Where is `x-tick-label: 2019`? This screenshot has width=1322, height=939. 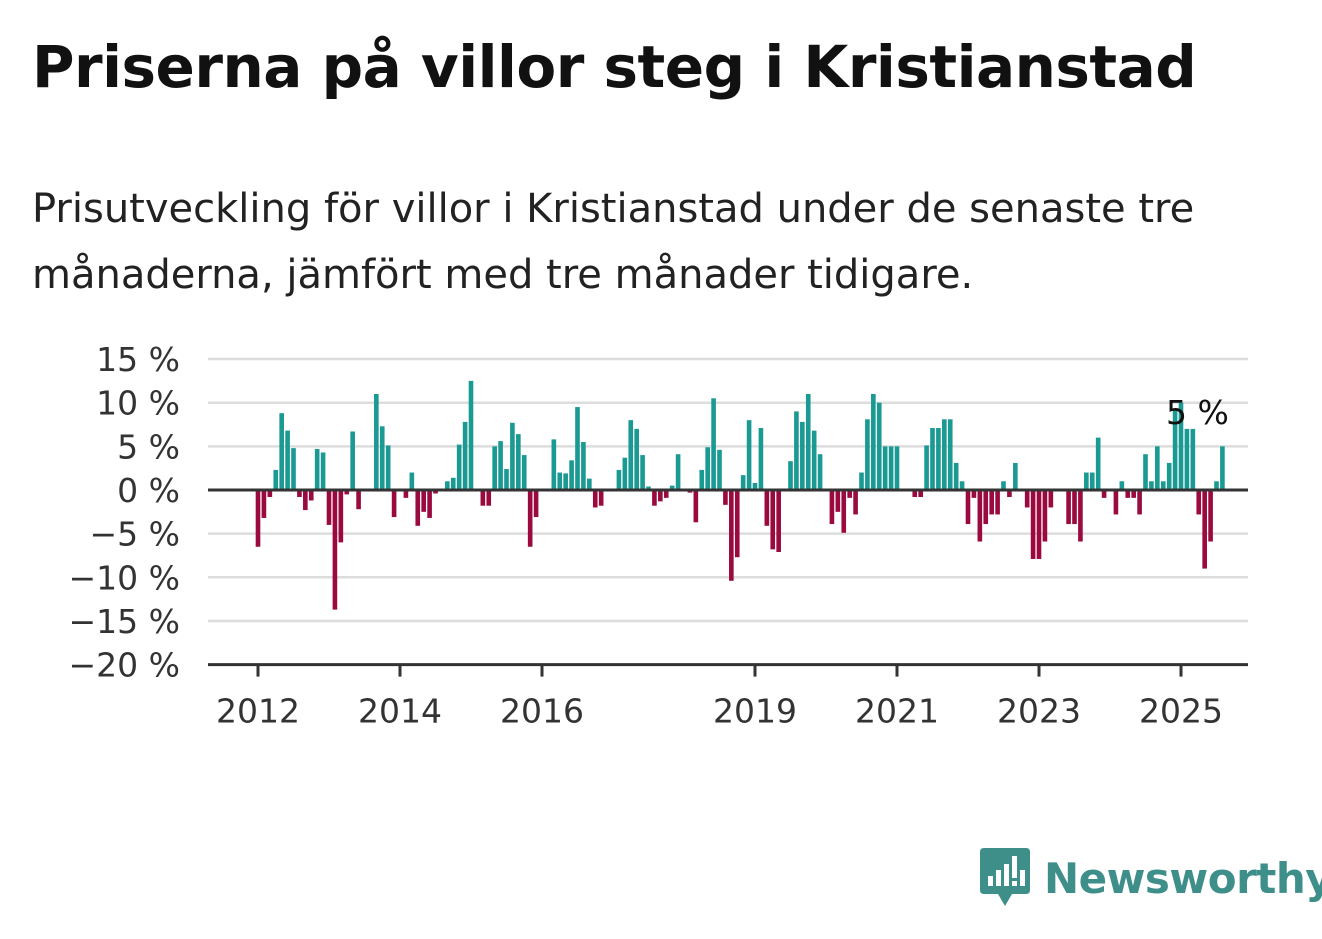 x-tick-label: 2019 is located at coordinates (755, 711).